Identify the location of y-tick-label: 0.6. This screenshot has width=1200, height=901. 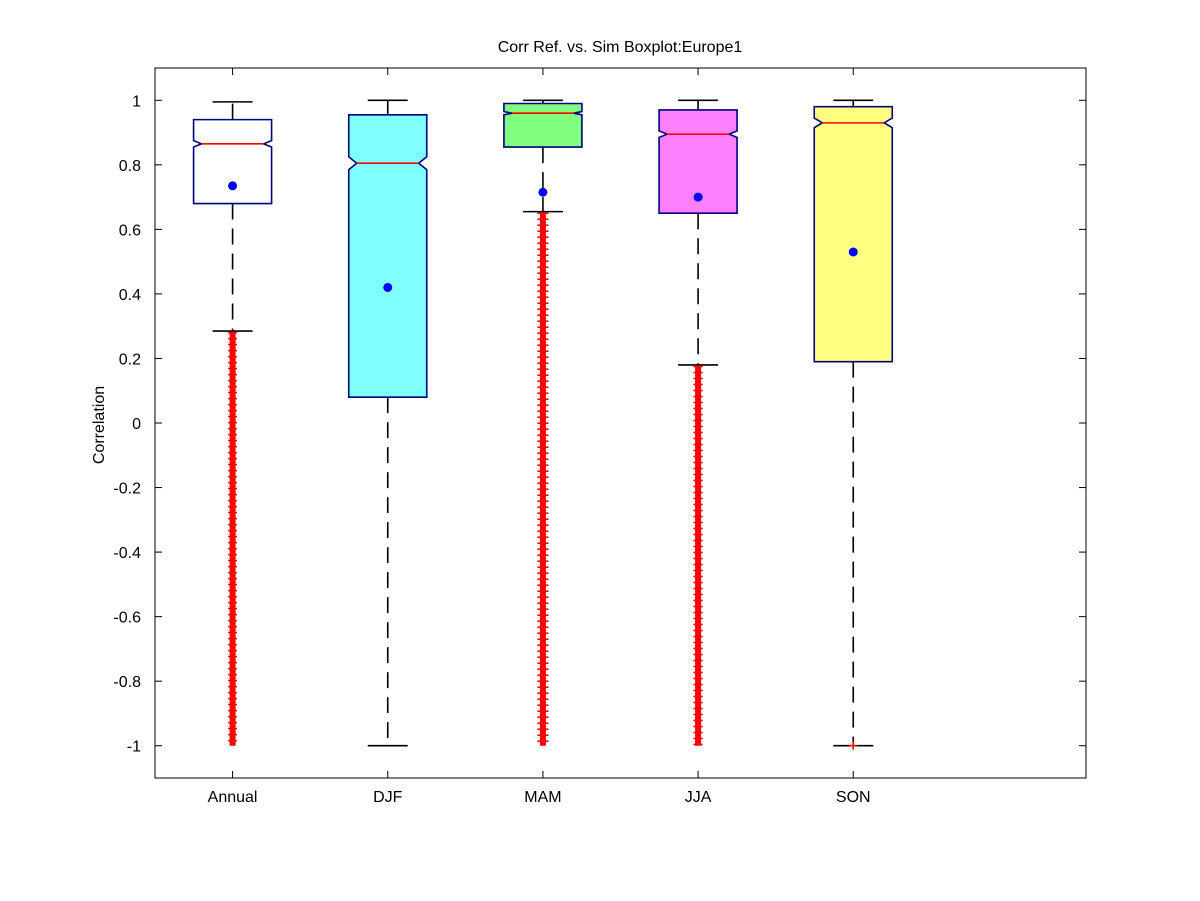
(130, 230).